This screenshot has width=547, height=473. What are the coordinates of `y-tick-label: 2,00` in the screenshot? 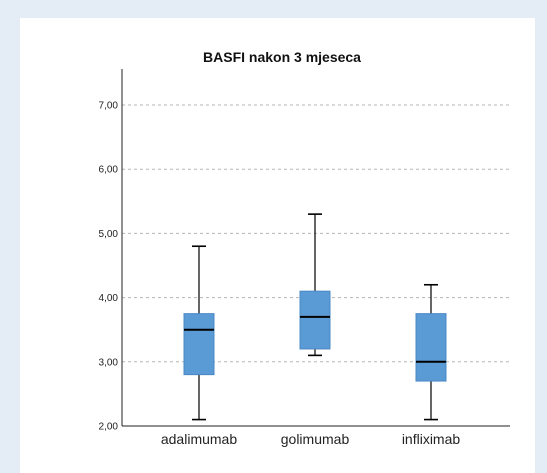 It's located at (109, 427).